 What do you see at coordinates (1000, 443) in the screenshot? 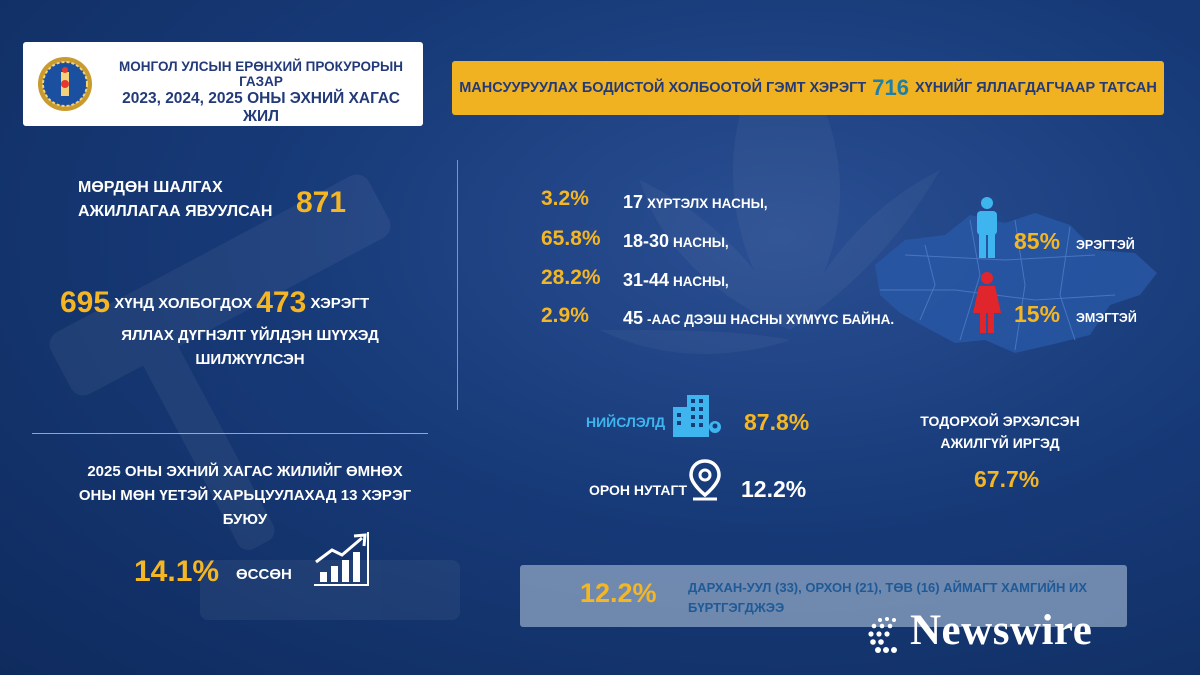
I see `unemployed-label-line2: АЖИЛГҮЙ ИРГЭД` at bounding box center [1000, 443].